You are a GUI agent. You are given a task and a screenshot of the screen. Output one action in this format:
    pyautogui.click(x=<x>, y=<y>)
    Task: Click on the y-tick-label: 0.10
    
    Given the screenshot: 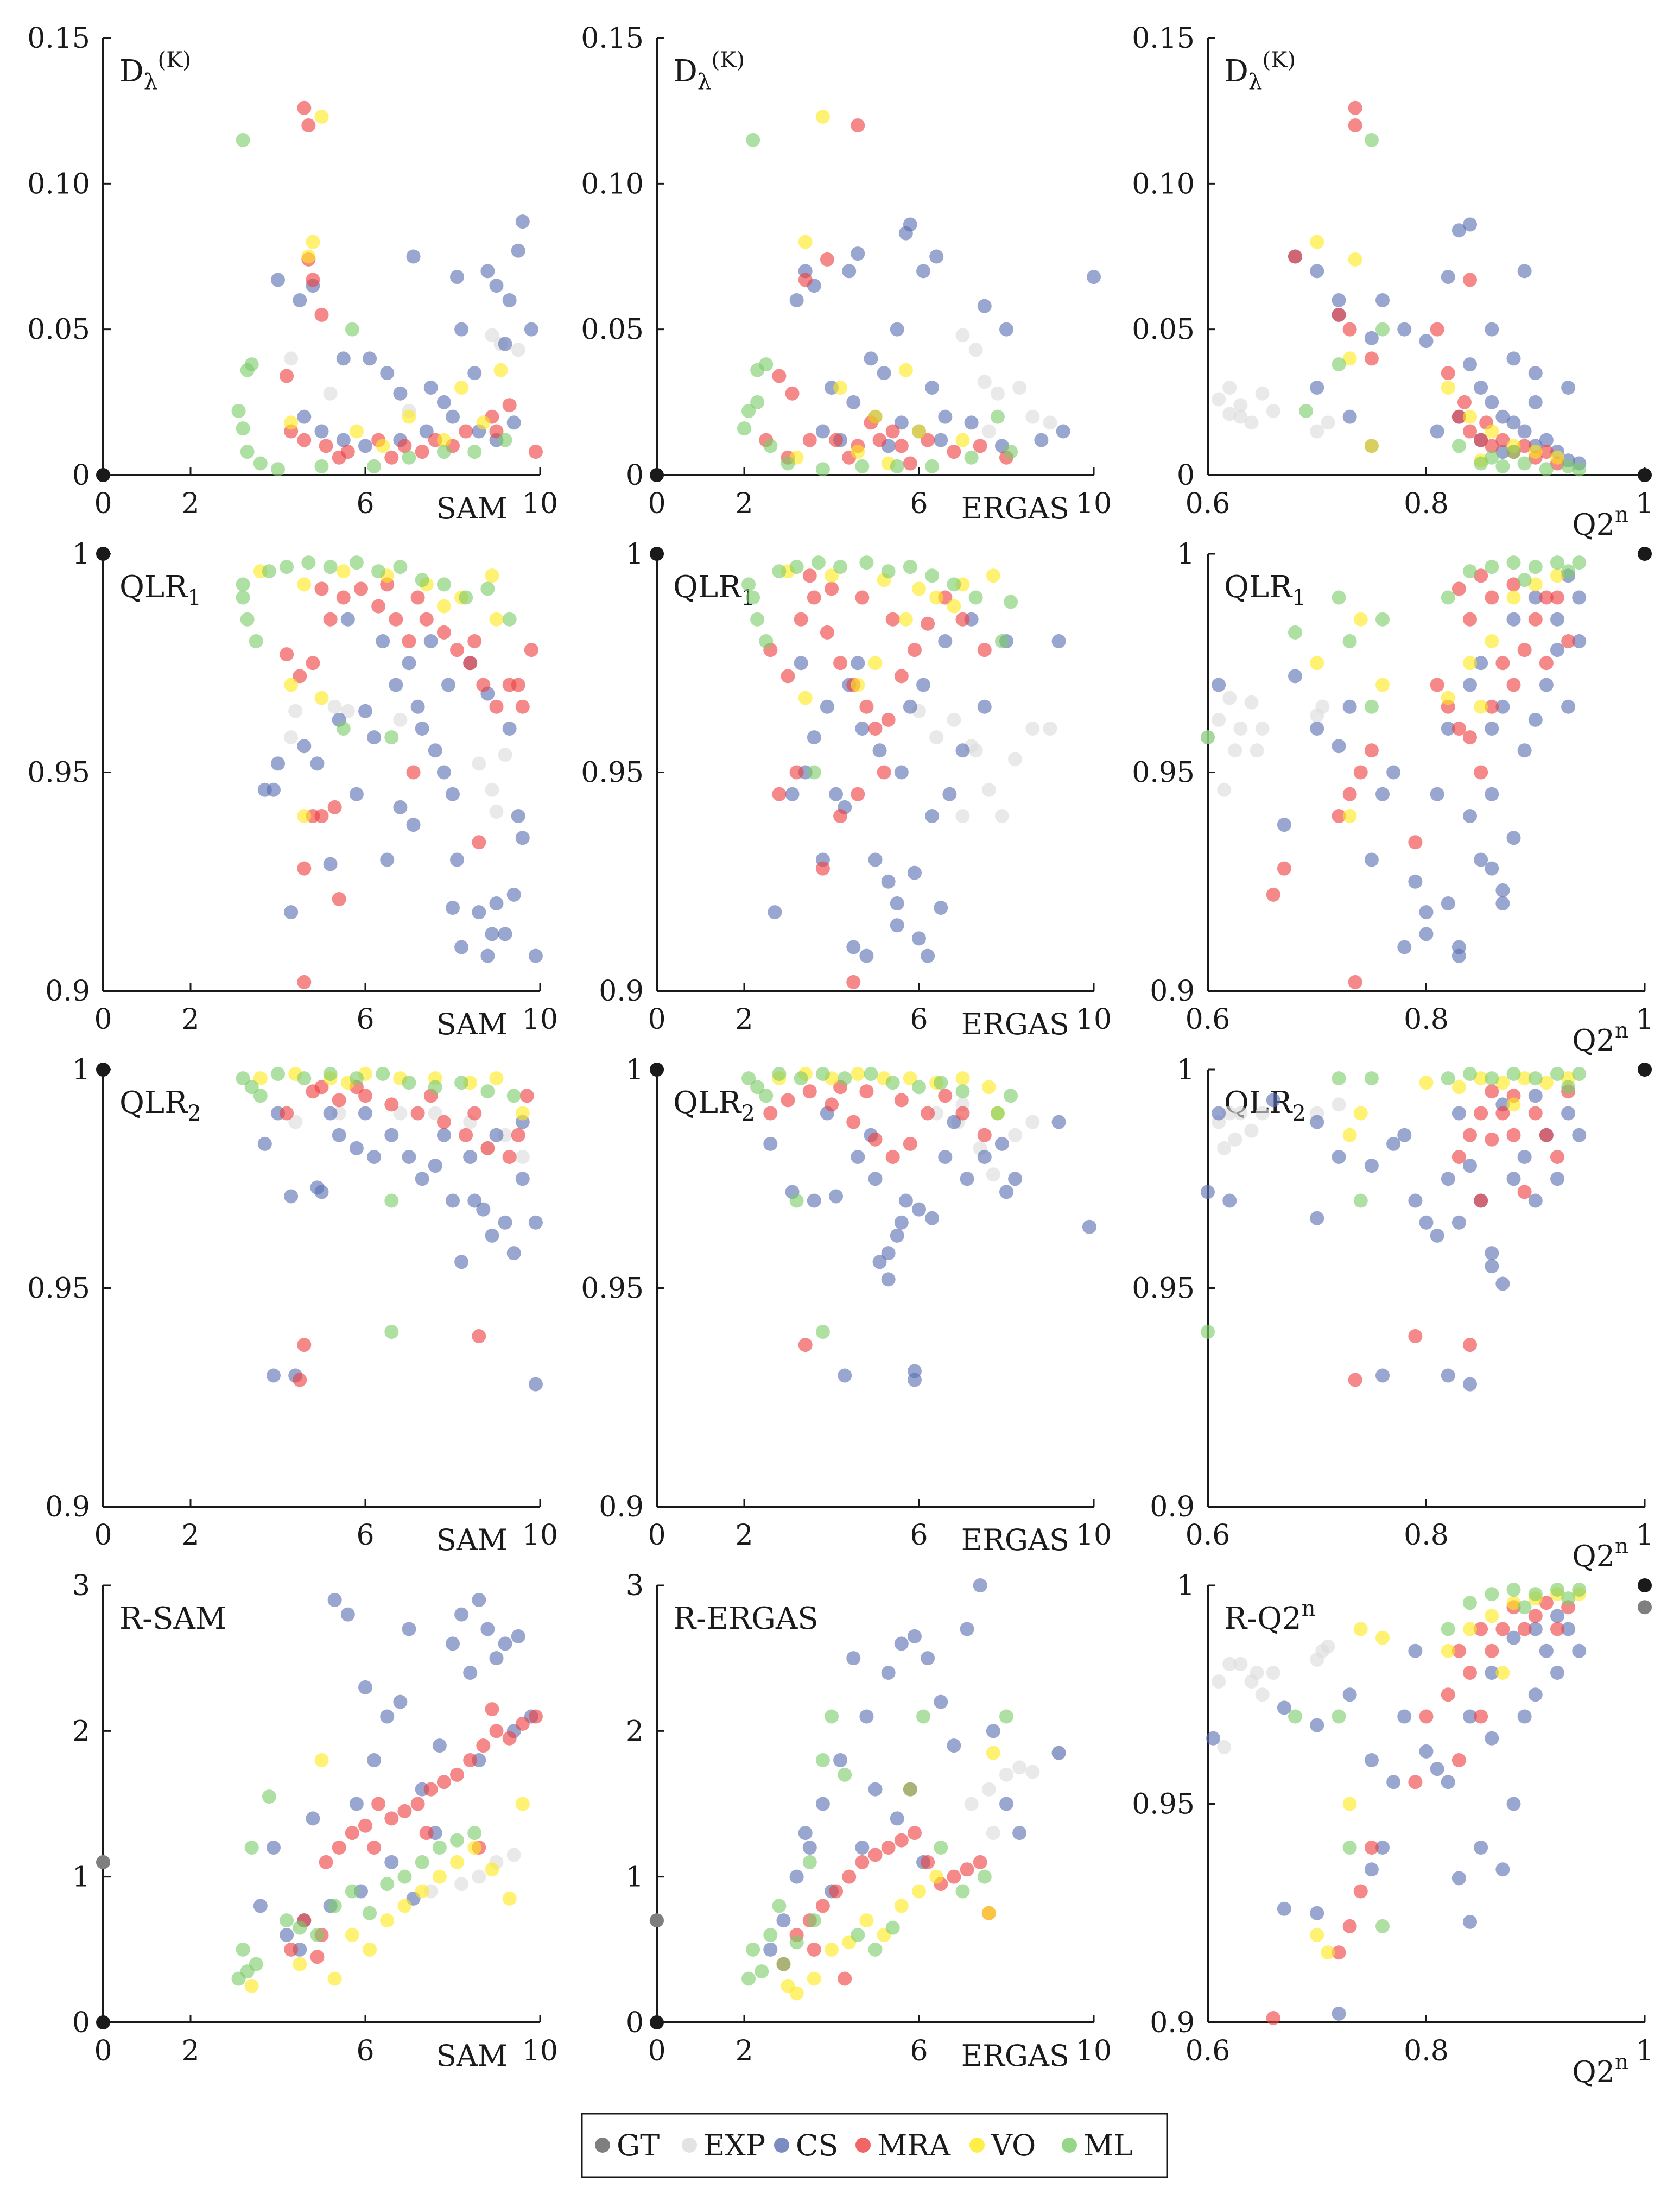 What is the action you would take?
    pyautogui.click(x=1163, y=184)
    